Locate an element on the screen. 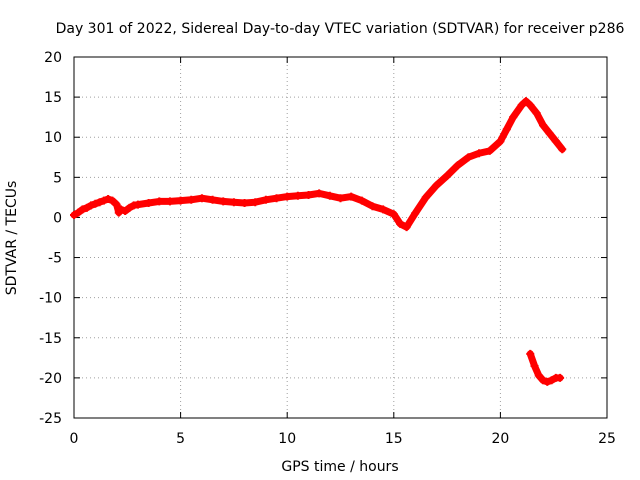 Image resolution: width=640 pixels, height=480 pixels. x-tick-label: 10 is located at coordinates (287, 439).